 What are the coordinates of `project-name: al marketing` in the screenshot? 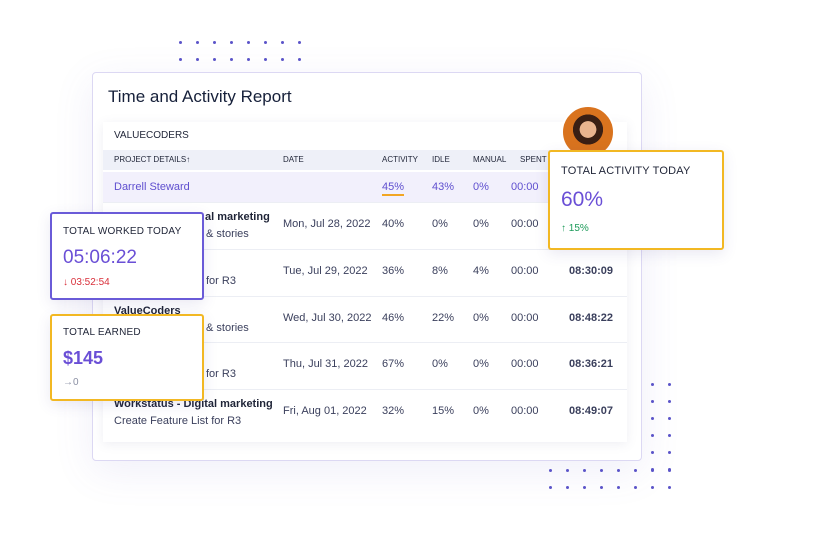 It's located at (237, 217).